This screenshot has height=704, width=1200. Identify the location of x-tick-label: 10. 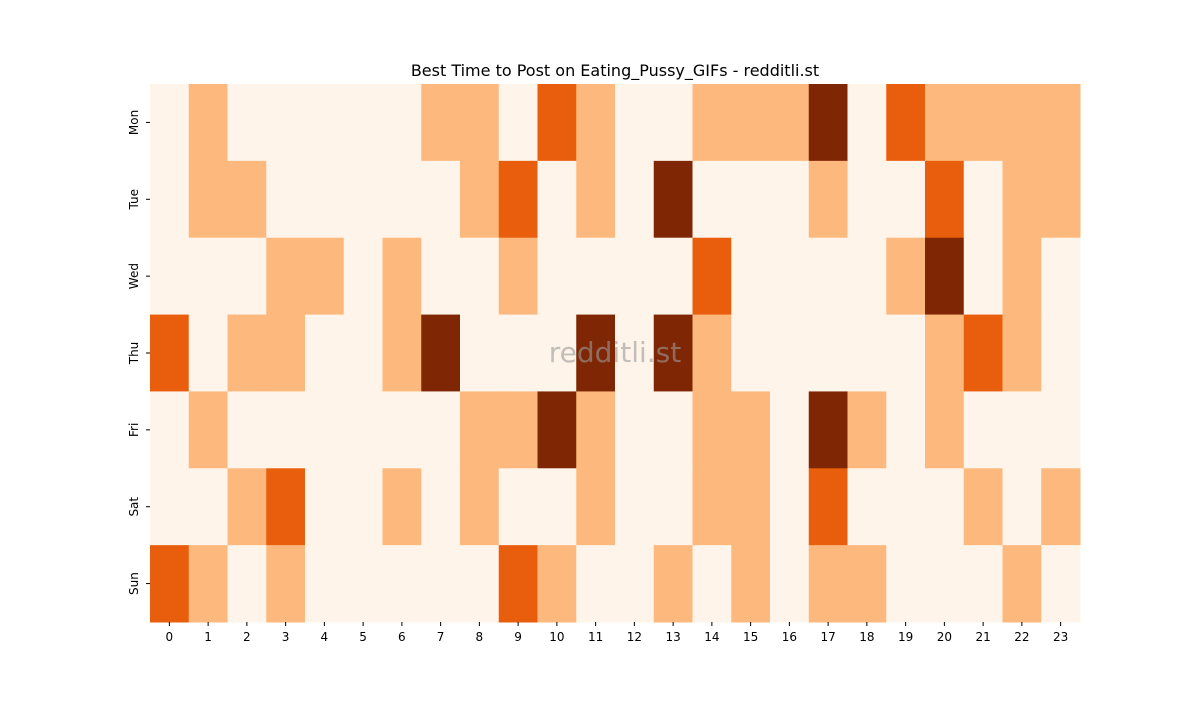
(556, 637).